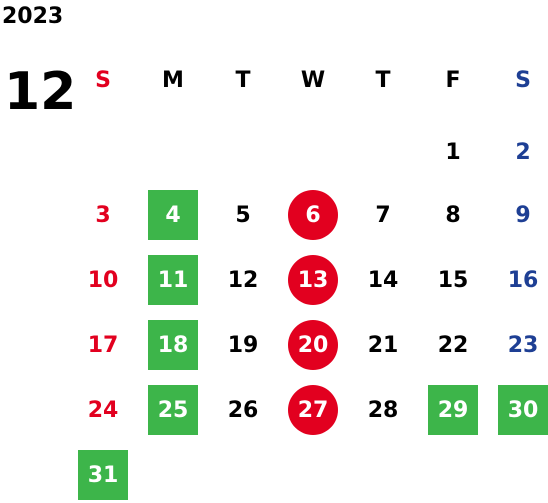 The height and width of the screenshot is (503, 548). I want to click on day-19: 19, so click(243, 345).